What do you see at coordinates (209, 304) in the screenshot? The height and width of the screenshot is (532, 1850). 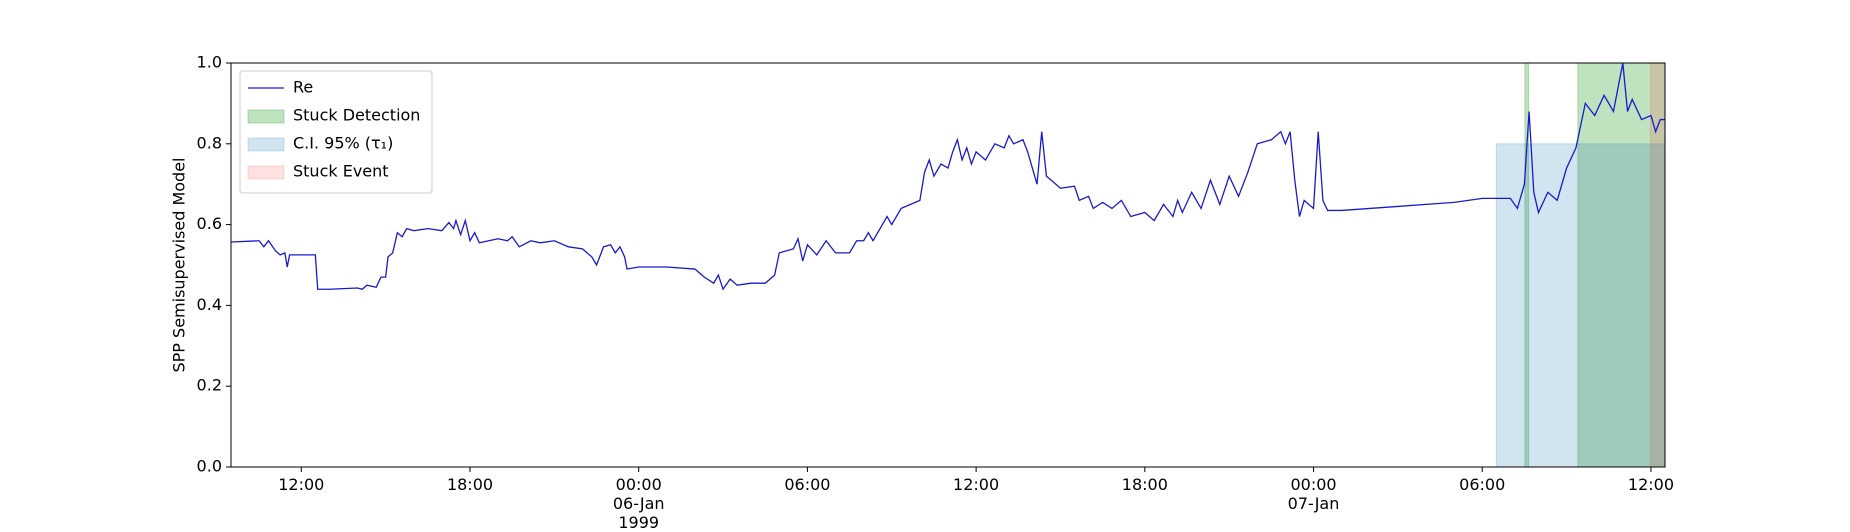 I see `y-tick-label: 0.4` at bounding box center [209, 304].